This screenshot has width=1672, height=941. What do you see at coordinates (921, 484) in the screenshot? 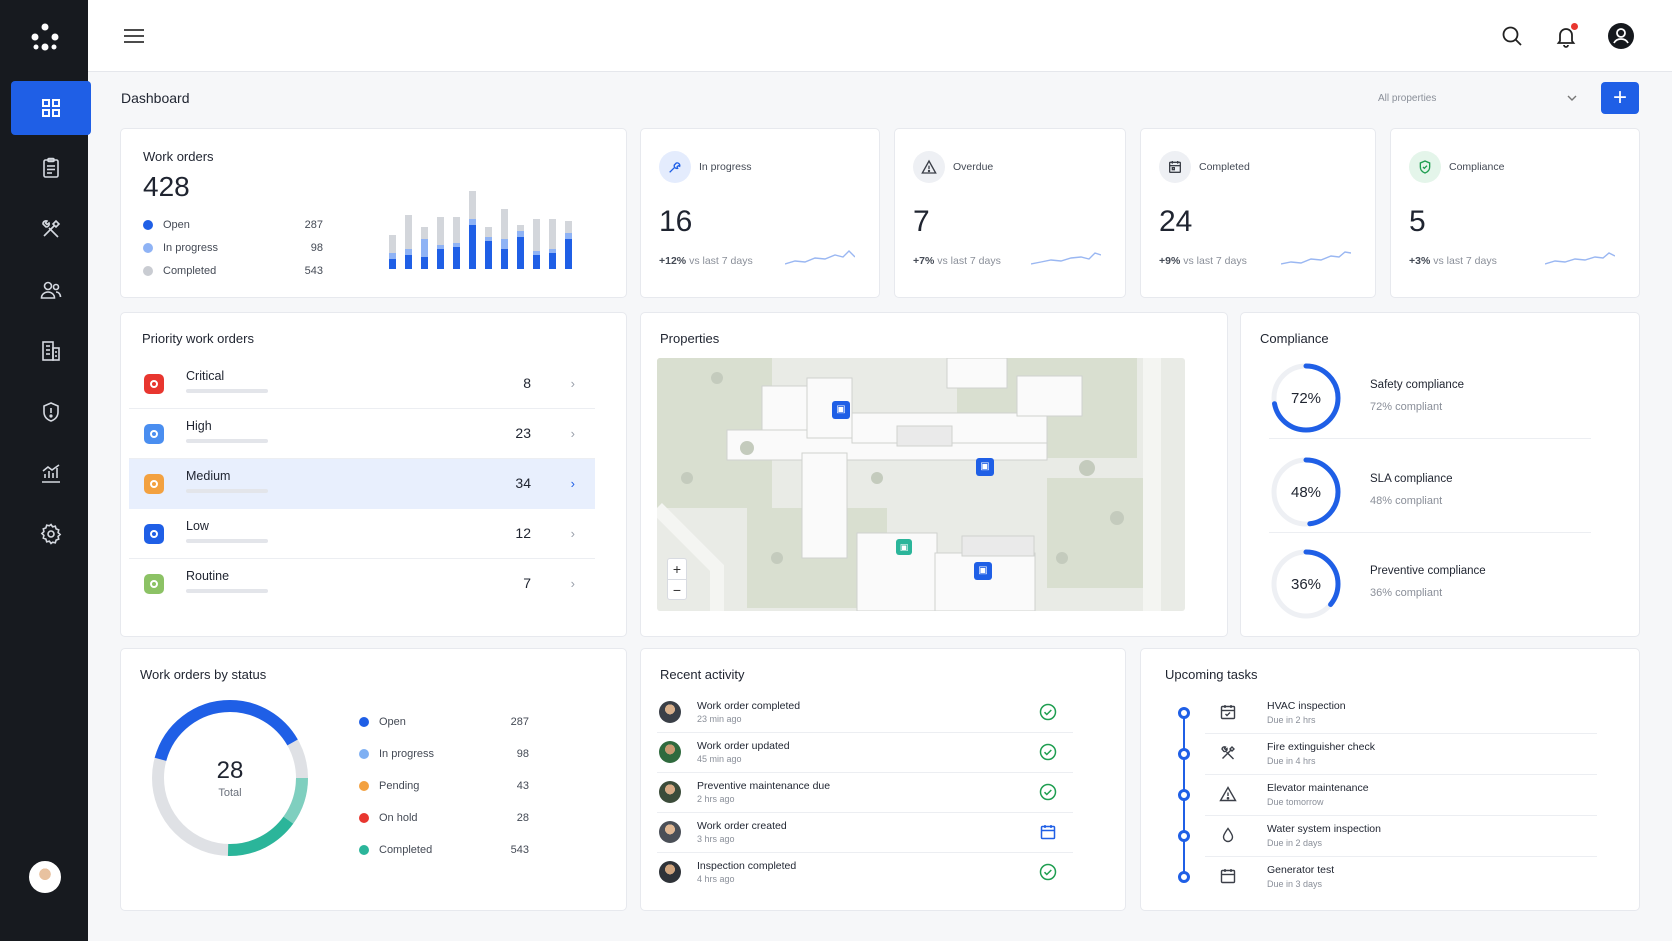
I see `properties-map: ▣ ▣ ▣ ▣ + −` at bounding box center [921, 484].